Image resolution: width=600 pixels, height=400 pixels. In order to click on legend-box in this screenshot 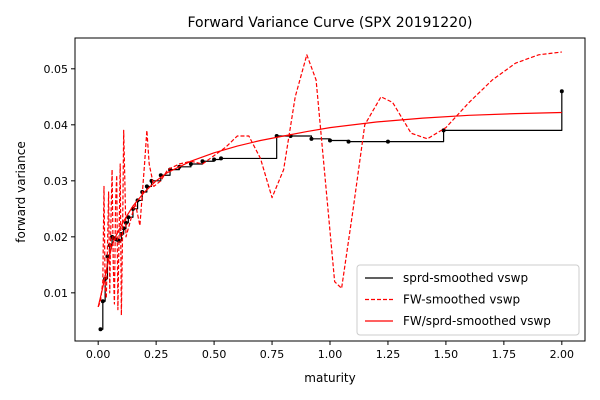, I will do `click(468, 300)`.